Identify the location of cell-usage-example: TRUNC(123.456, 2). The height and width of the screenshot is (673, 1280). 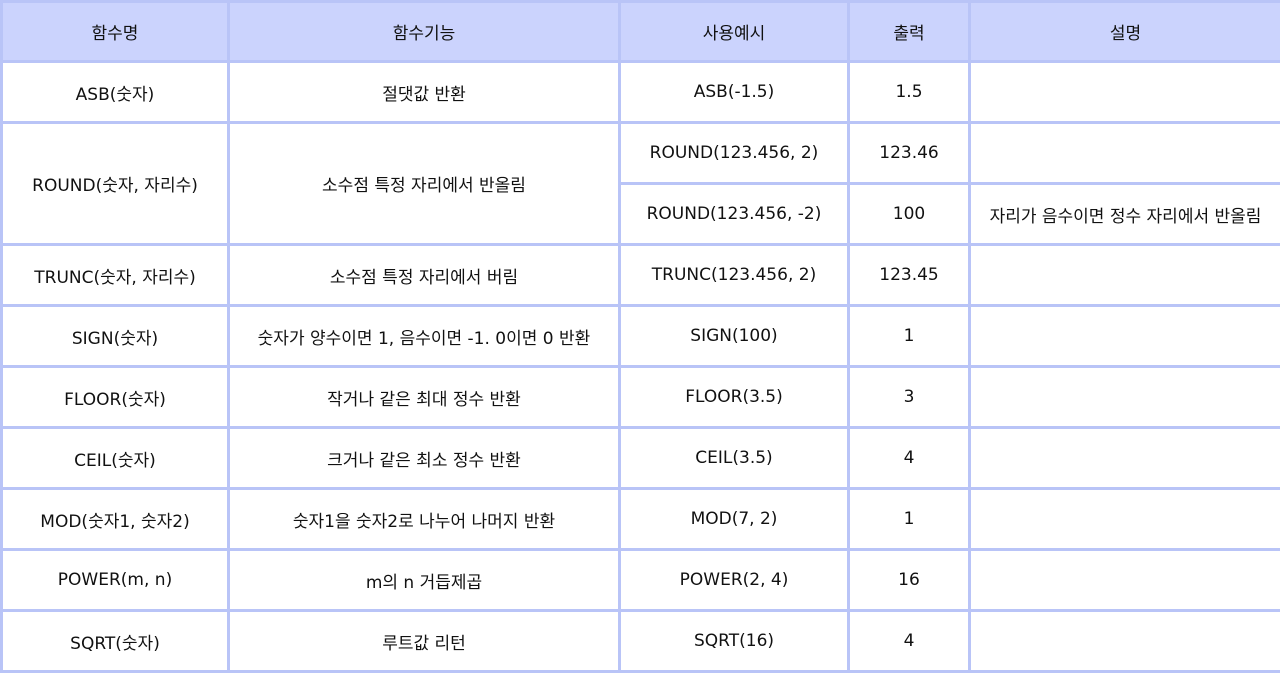
(734, 275).